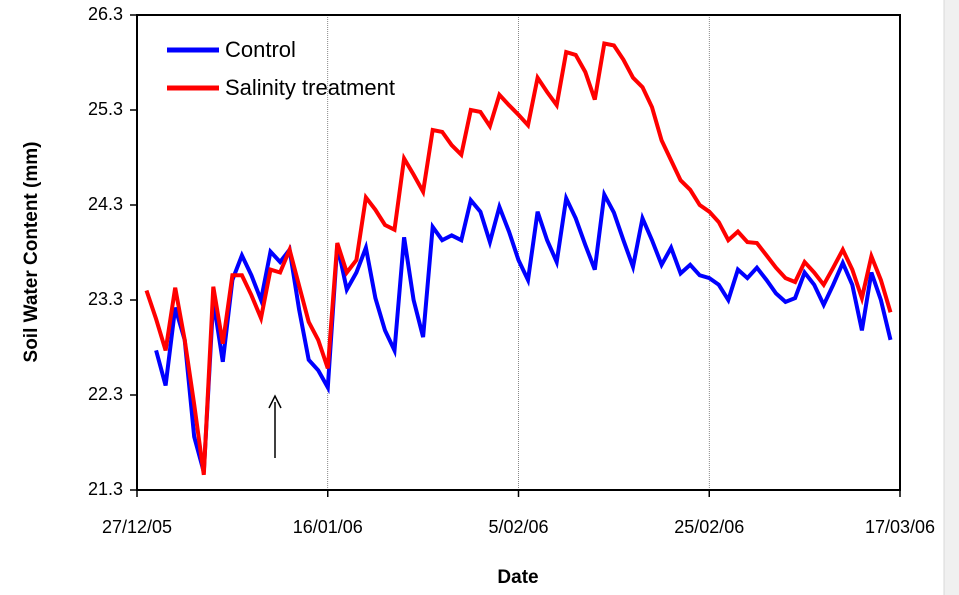 The width and height of the screenshot is (959, 595). What do you see at coordinates (105, 394) in the screenshot?
I see `y-tick-label: 22.3` at bounding box center [105, 394].